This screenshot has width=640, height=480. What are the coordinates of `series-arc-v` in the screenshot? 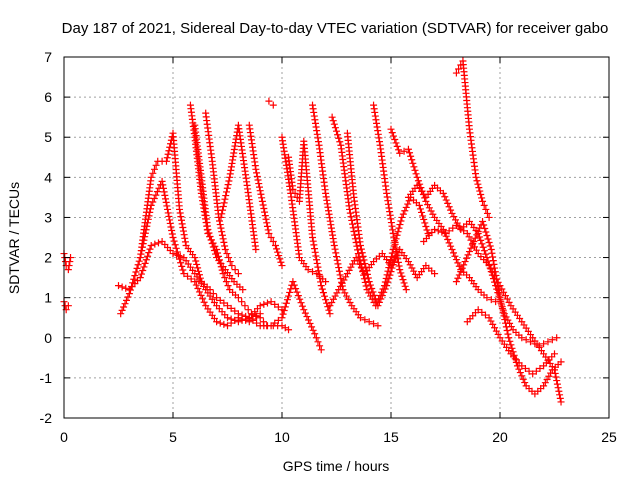 It's located at (472, 139).